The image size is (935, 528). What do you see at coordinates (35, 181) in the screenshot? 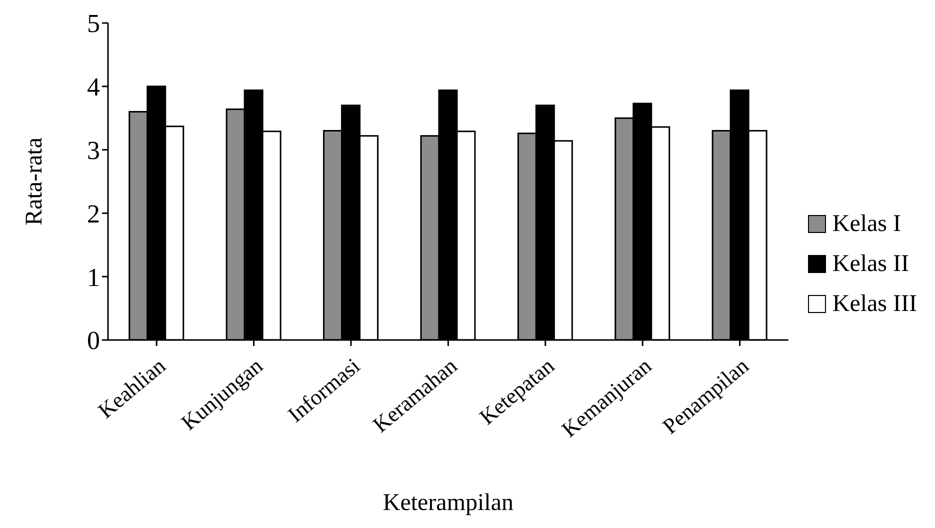
I see `y-axis-title: Rata-rata` at bounding box center [35, 181].